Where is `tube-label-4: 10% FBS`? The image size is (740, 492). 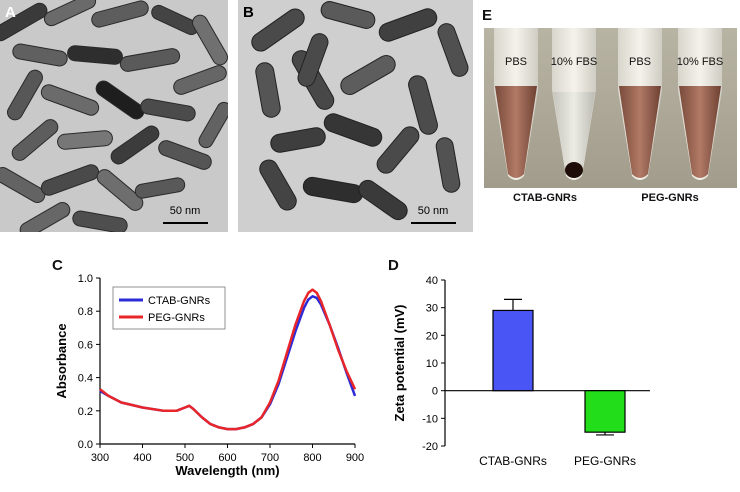
tube-label-4: 10% FBS is located at coordinates (700, 62).